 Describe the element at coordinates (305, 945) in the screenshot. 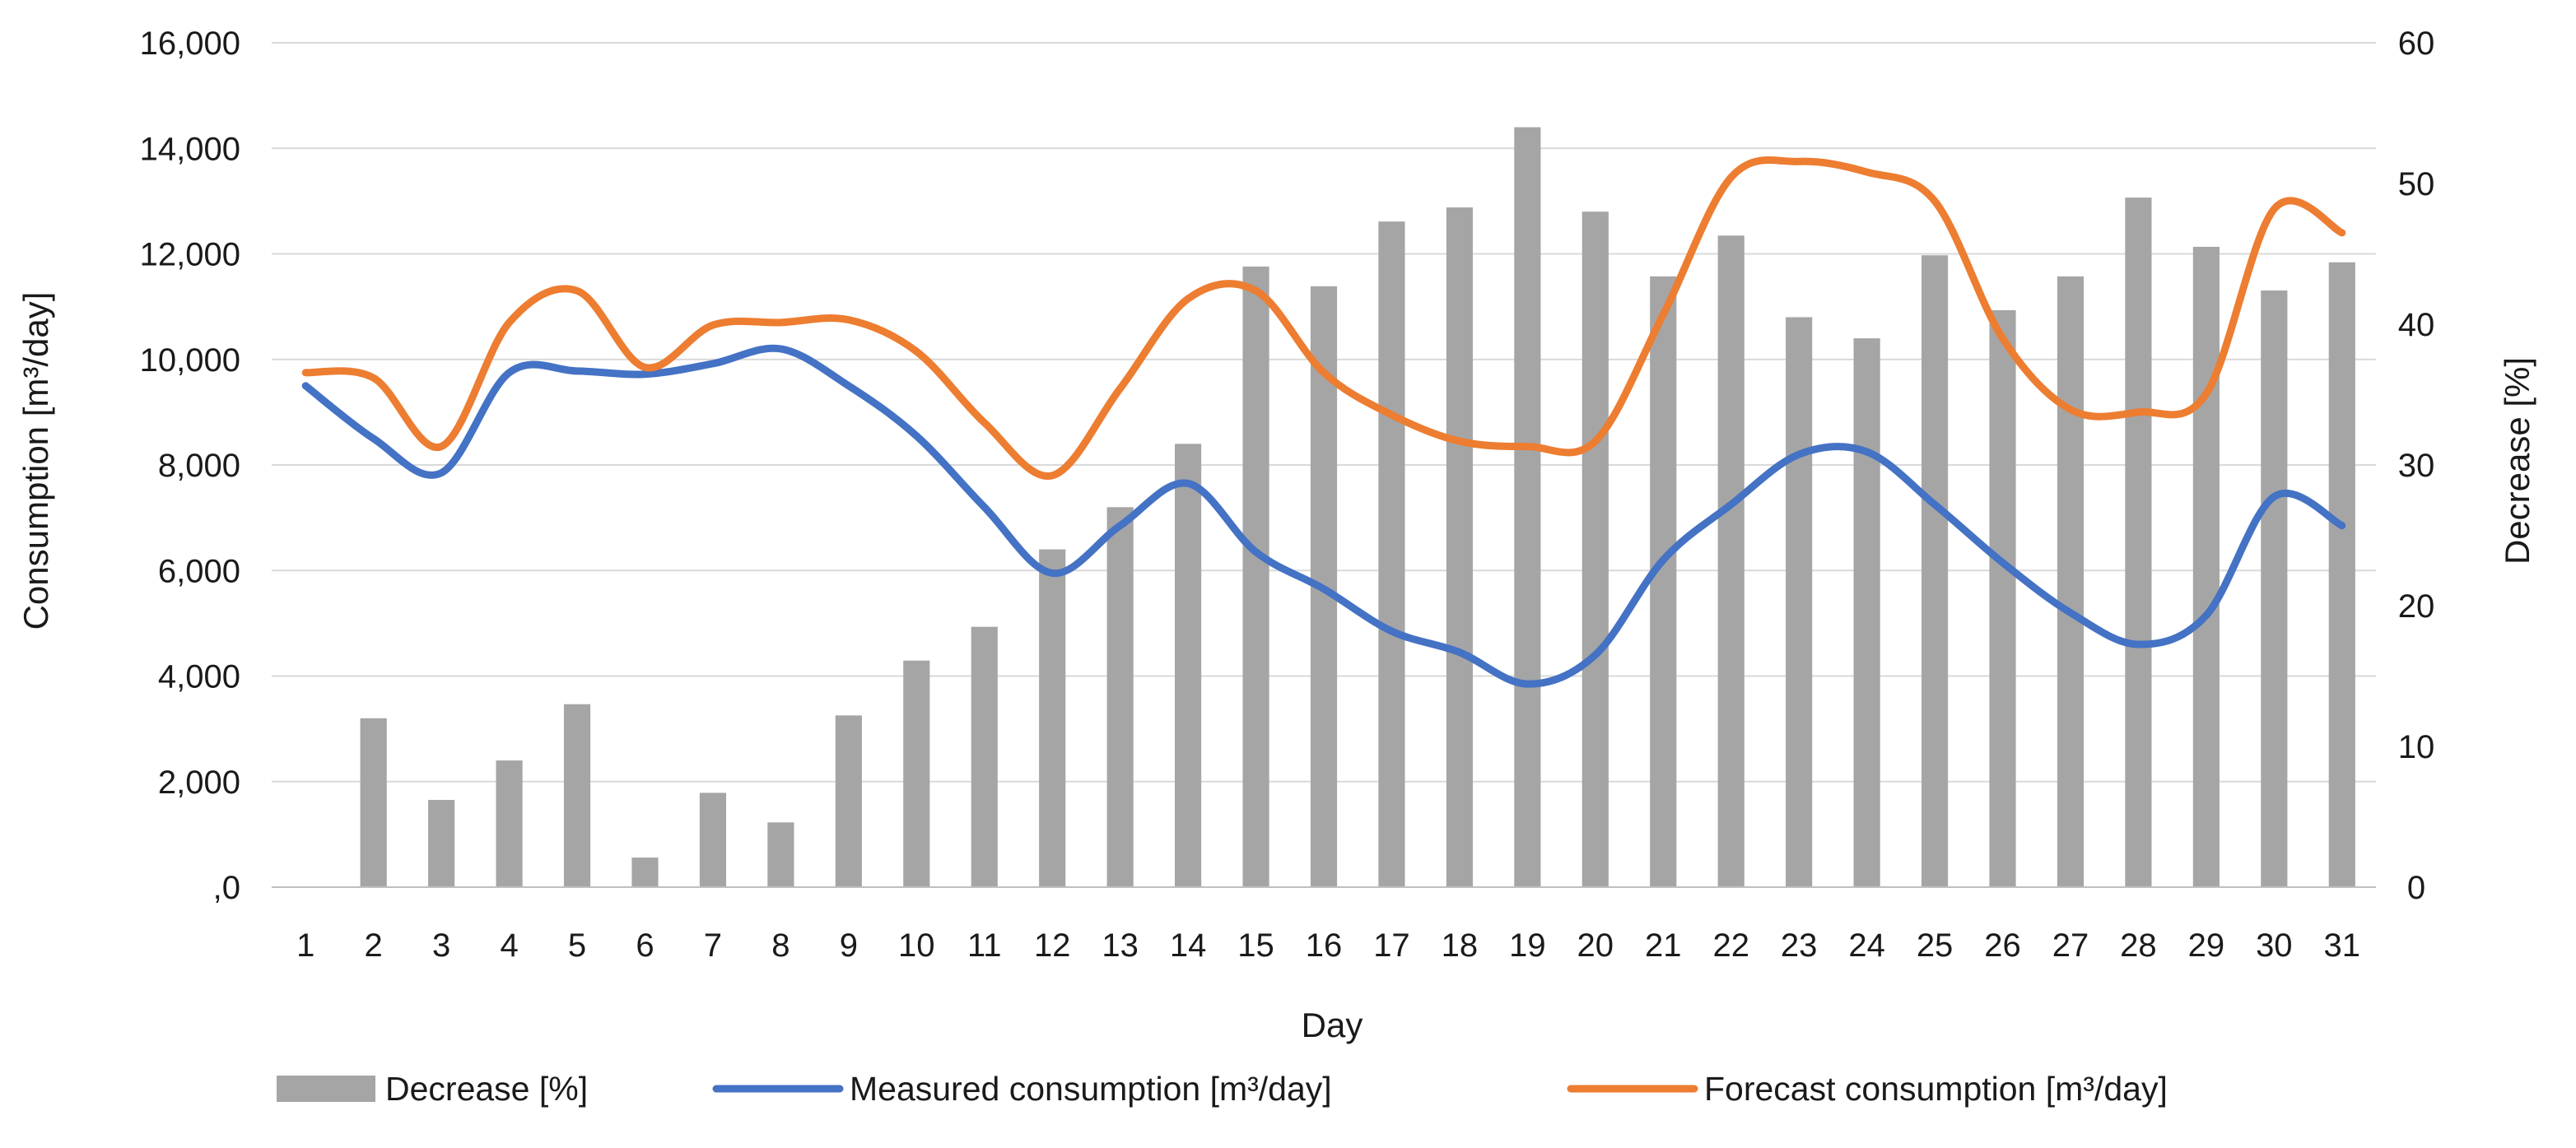

I see `x-tick-label: 1` at that location.